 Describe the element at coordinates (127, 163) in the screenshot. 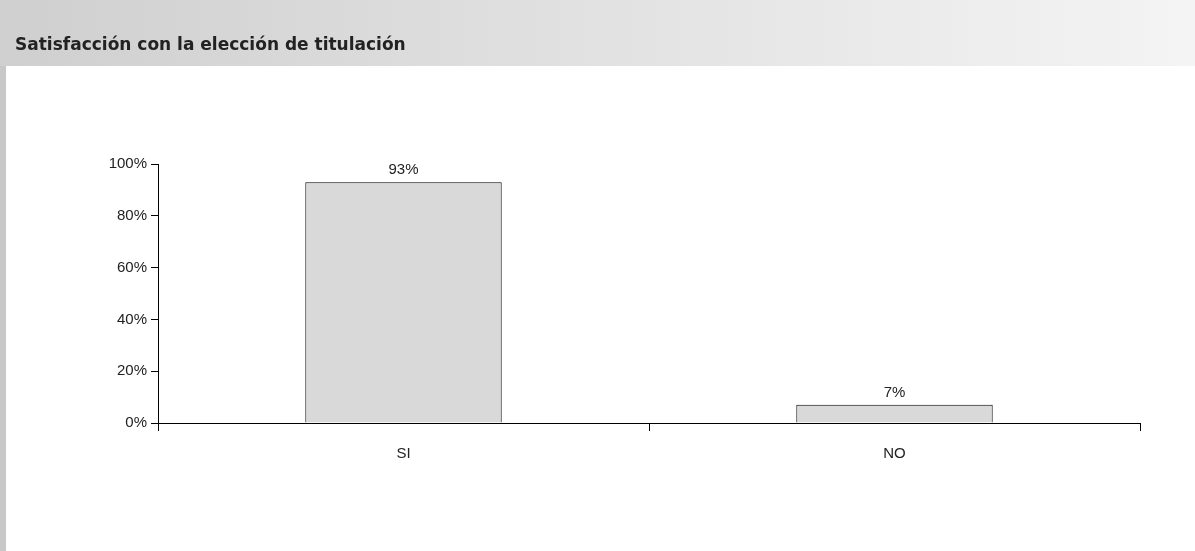

I see `y-tick-label: 100%` at that location.